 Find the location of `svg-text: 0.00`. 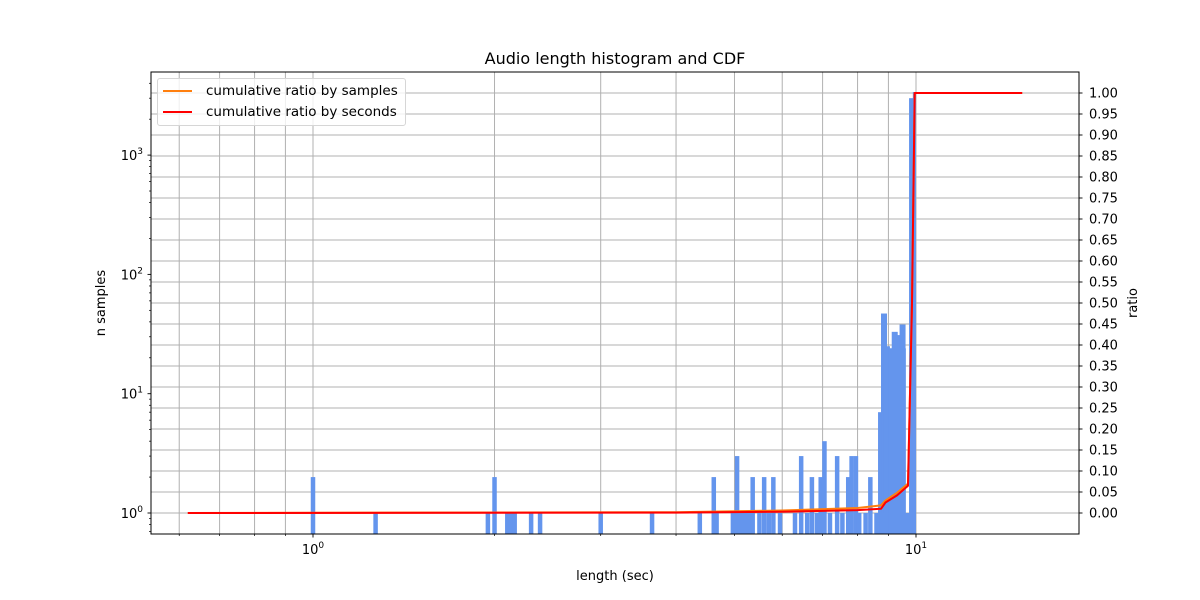

svg-text: 0.00 is located at coordinates (1103, 514).